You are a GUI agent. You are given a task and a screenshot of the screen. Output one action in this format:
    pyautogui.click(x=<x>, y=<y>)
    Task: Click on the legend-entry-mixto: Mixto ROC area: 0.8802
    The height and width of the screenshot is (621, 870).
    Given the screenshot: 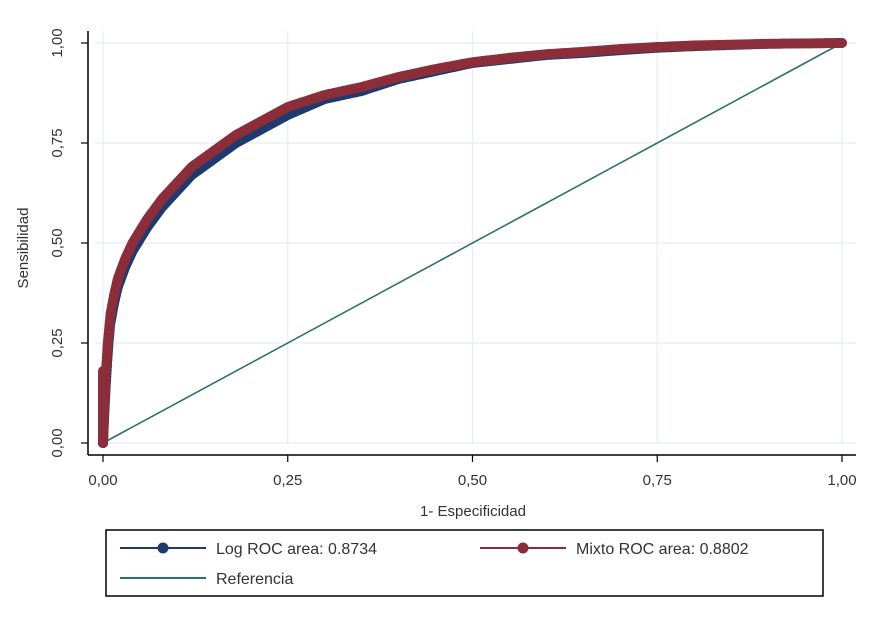 What is the action you would take?
    pyautogui.click(x=614, y=549)
    